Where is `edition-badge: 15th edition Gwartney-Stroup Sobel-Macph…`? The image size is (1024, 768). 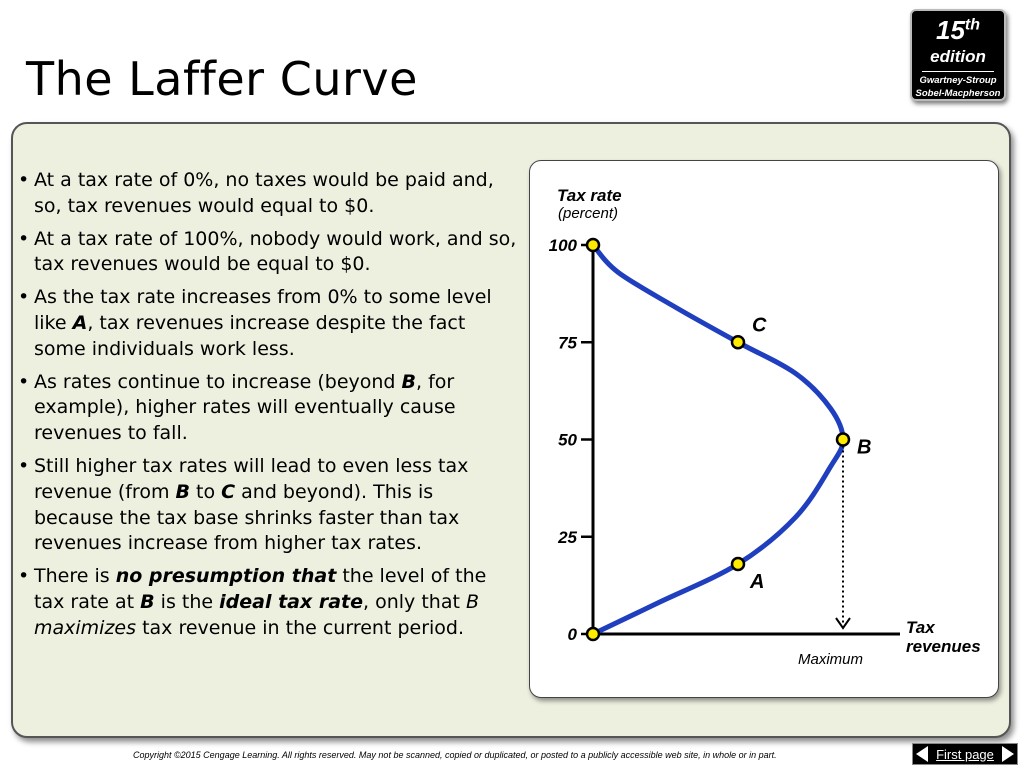
edition-badge: 15th edition Gwartney-Stroup Sobel-Macph… is located at coordinates (958, 55).